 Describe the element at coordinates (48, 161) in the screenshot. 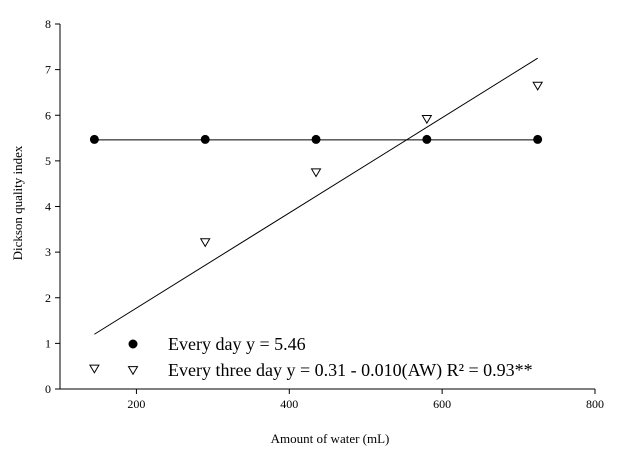

I see `y-tick-label: 5` at that location.